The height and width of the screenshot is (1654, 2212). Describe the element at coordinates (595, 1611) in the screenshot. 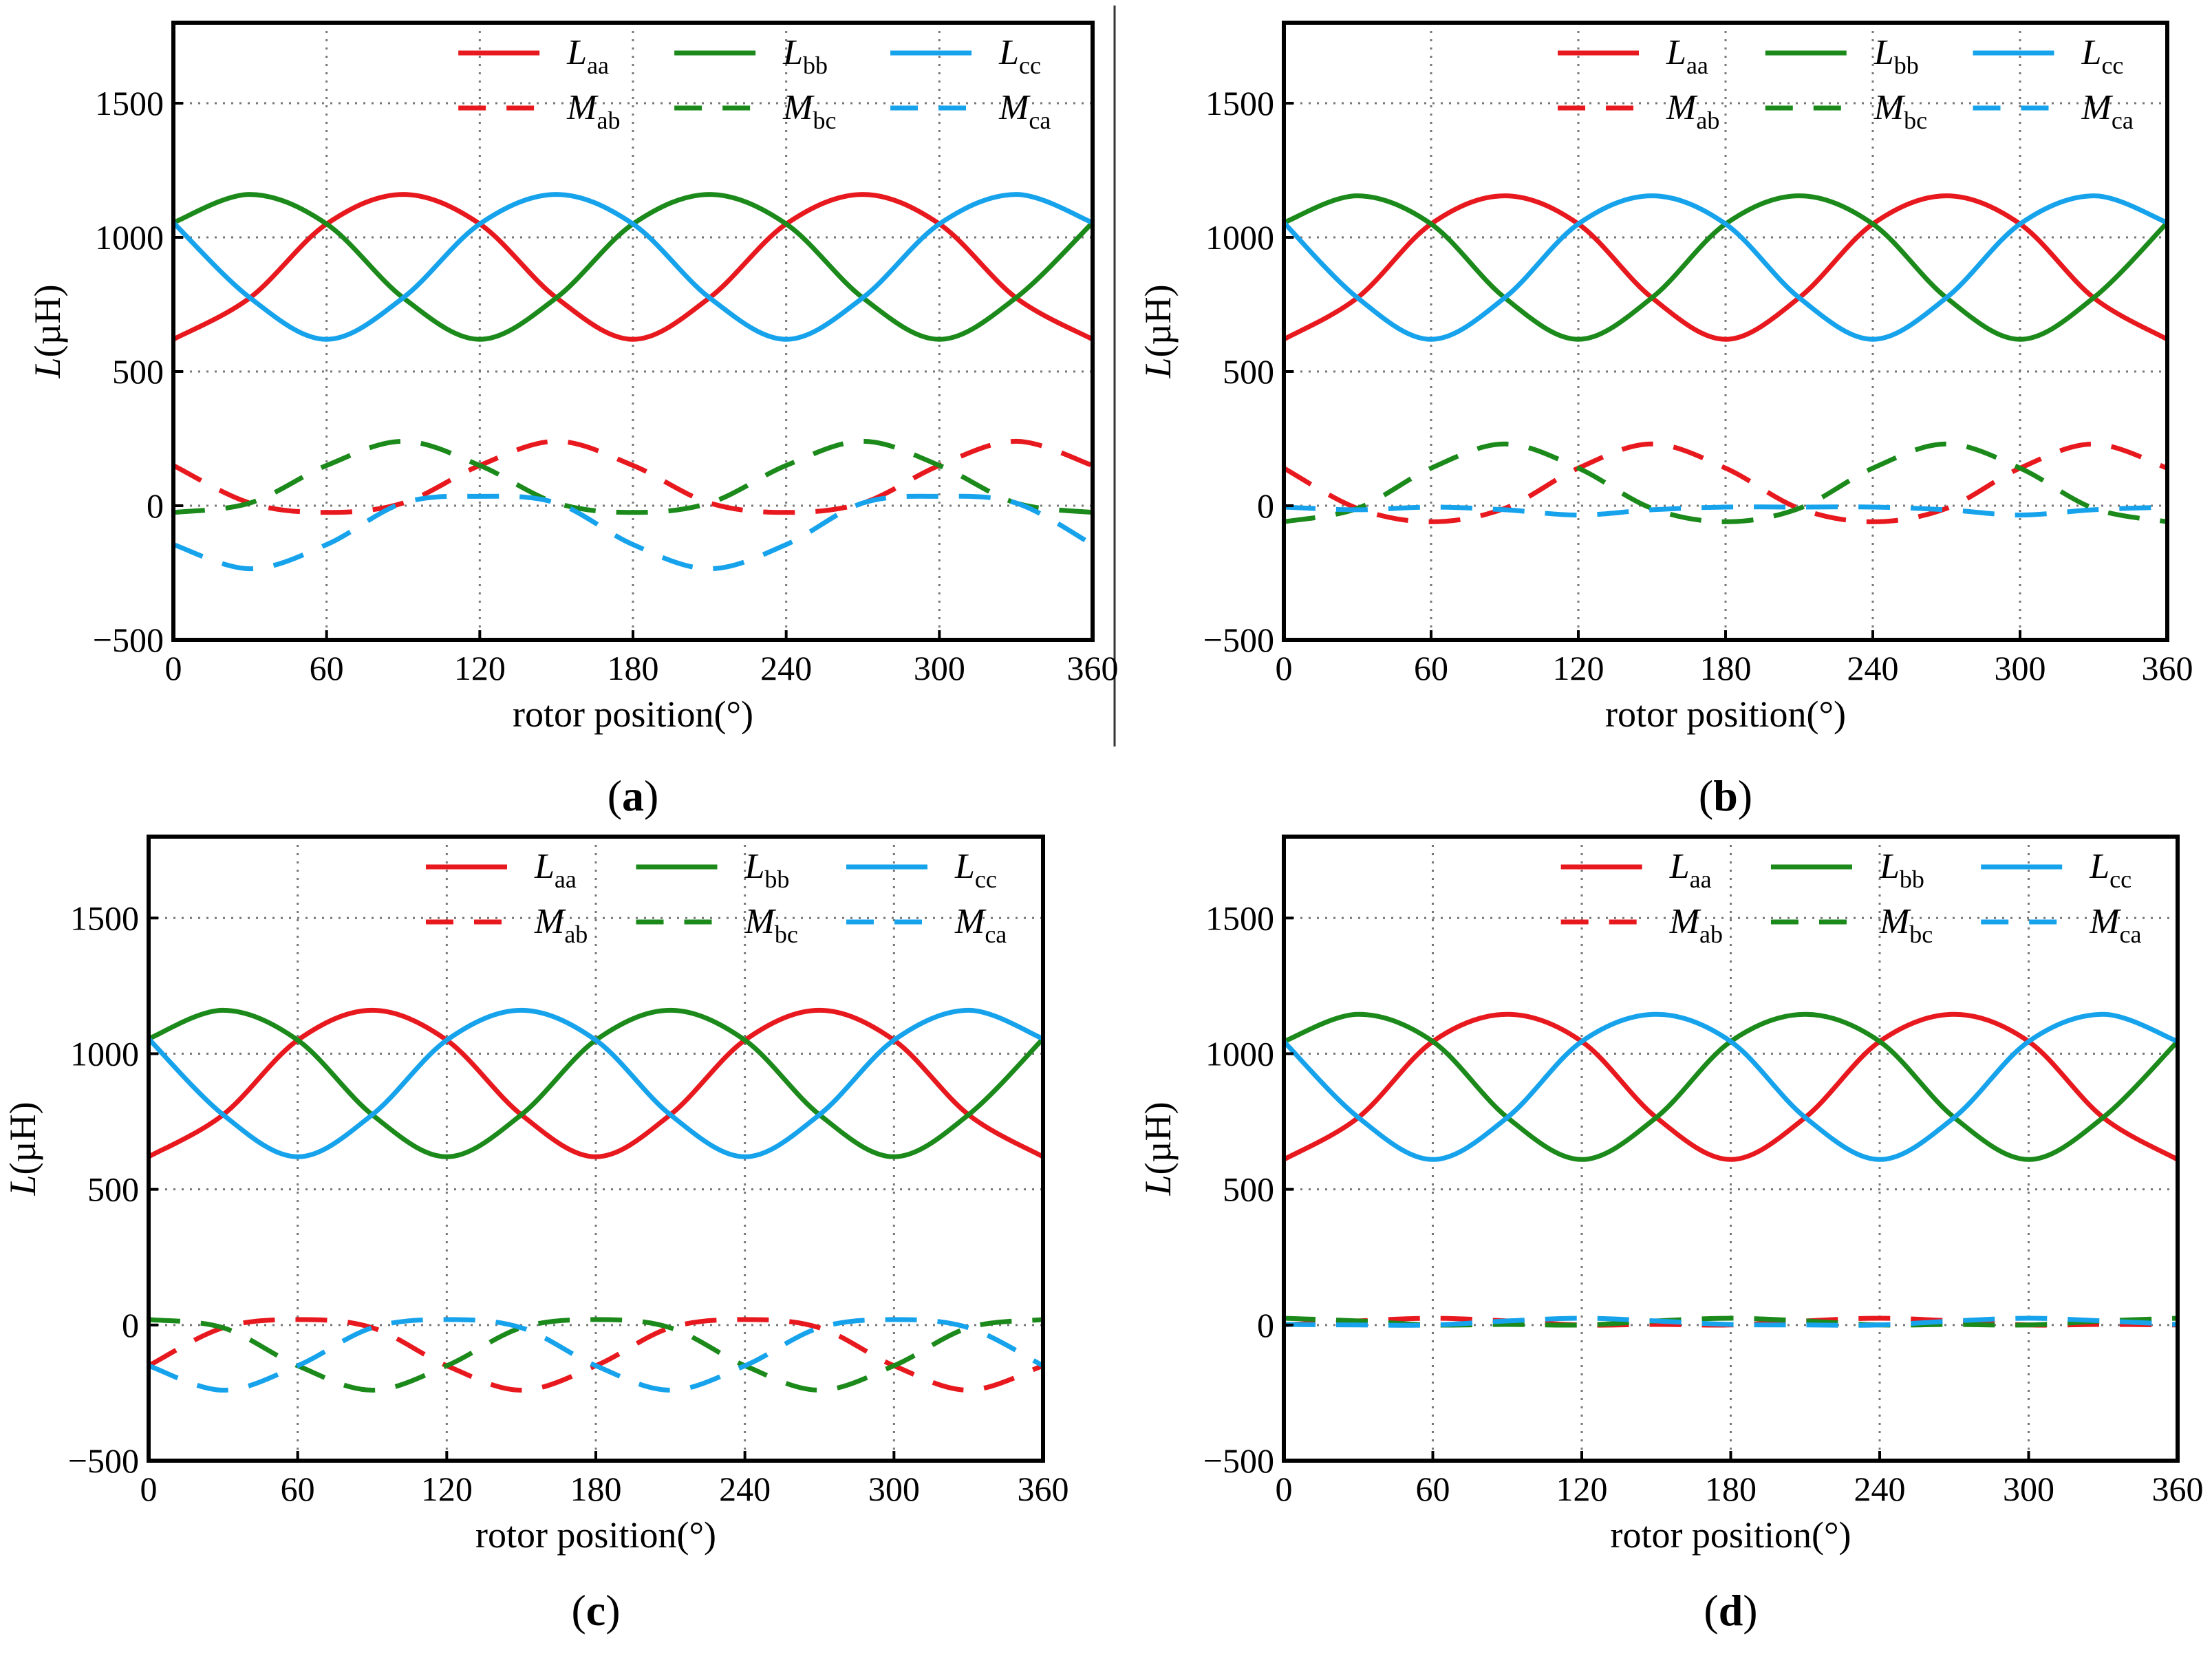

I see `panel-caption: (c)` at that location.